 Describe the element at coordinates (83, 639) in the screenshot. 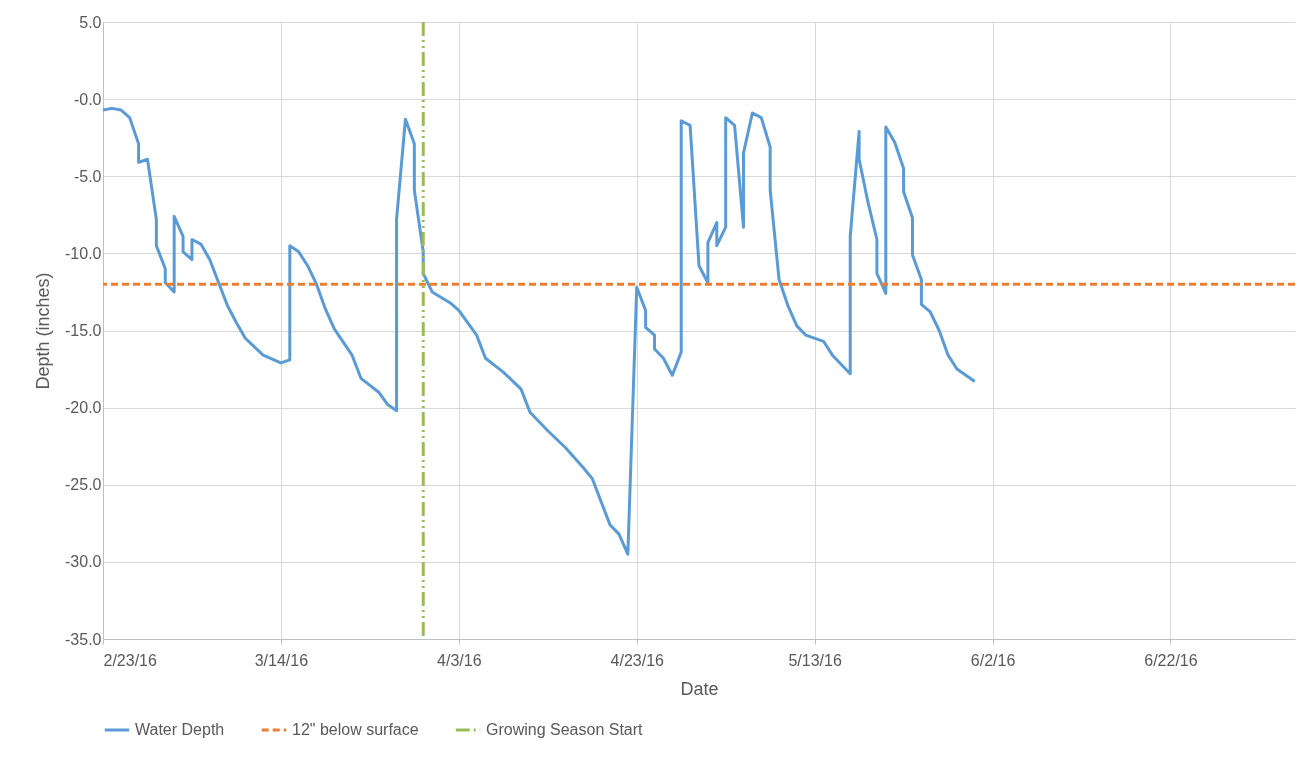

I see `y-tick-label: -35.0` at that location.